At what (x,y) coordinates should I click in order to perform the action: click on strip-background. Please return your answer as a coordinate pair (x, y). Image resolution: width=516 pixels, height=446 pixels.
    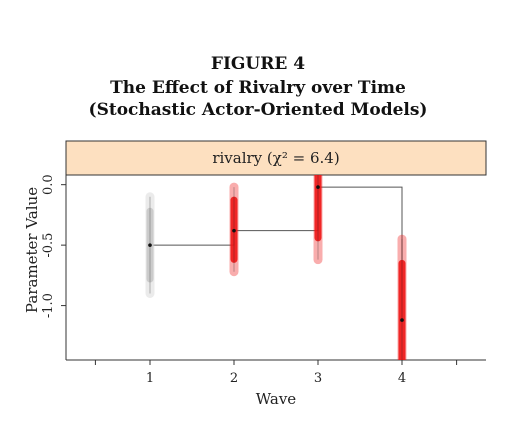
    Looking at the image, I should click on (276, 158).